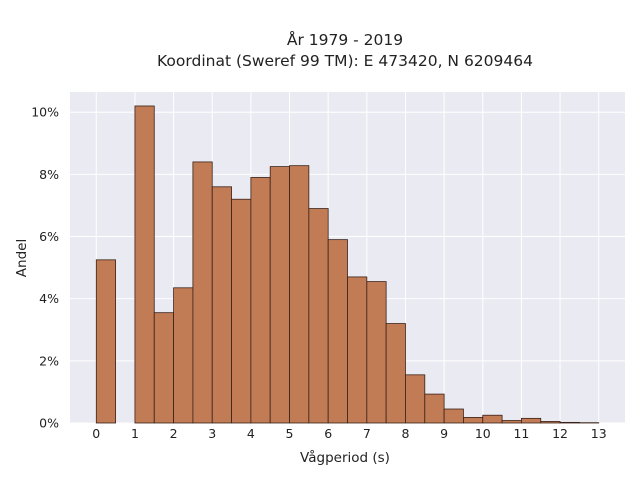 This screenshot has height=484, width=640. I want to click on x-tick-label: 4, so click(251, 433).